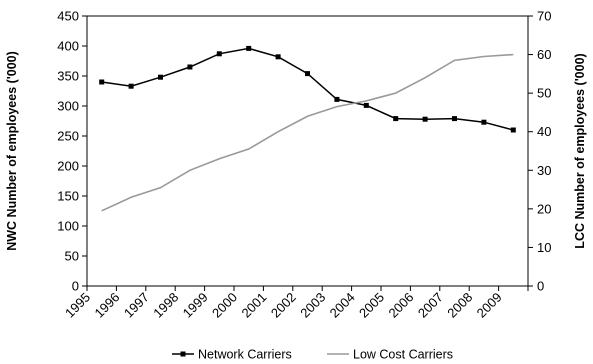 The image size is (593, 364). Describe the element at coordinates (136, 305) in the screenshot. I see `x-axis-tick-label: 1997` at that location.